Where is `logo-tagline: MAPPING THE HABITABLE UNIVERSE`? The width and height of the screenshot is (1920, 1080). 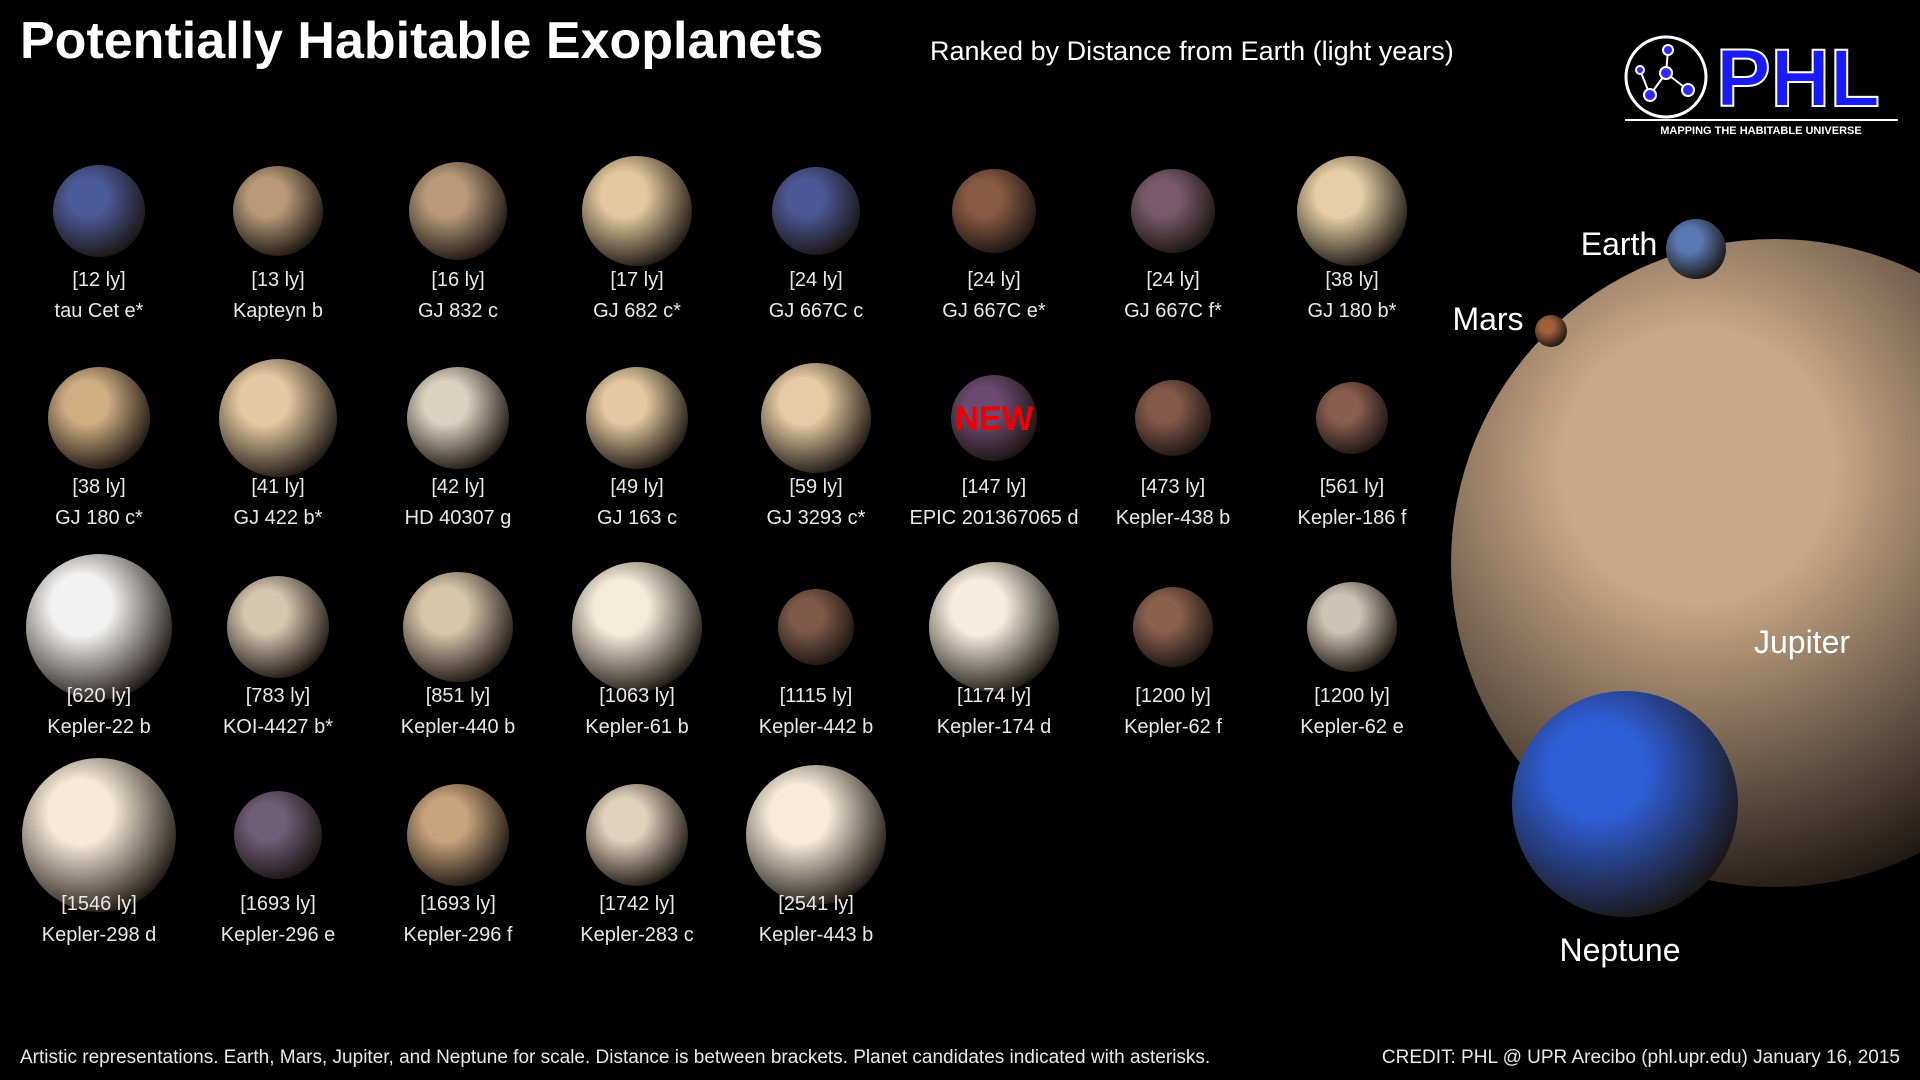 logo-tagline: MAPPING THE HABITABLE UNIVERSE is located at coordinates (1760, 131).